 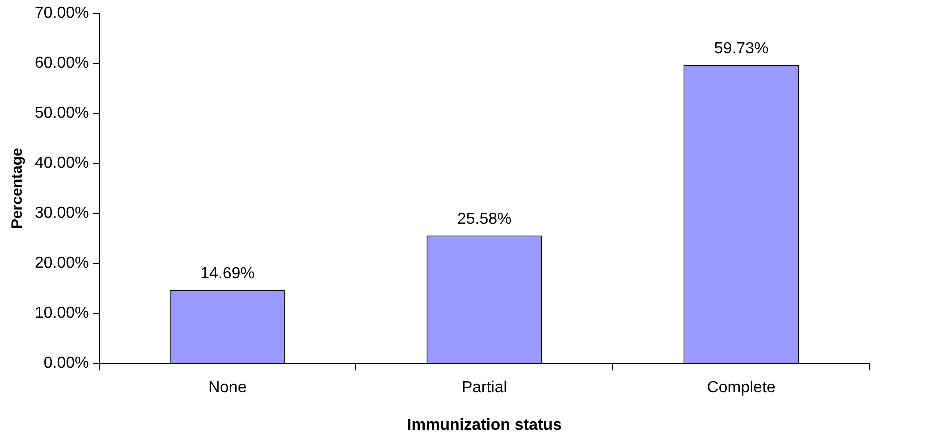 I want to click on x-tick-label: Complete, so click(x=741, y=388).